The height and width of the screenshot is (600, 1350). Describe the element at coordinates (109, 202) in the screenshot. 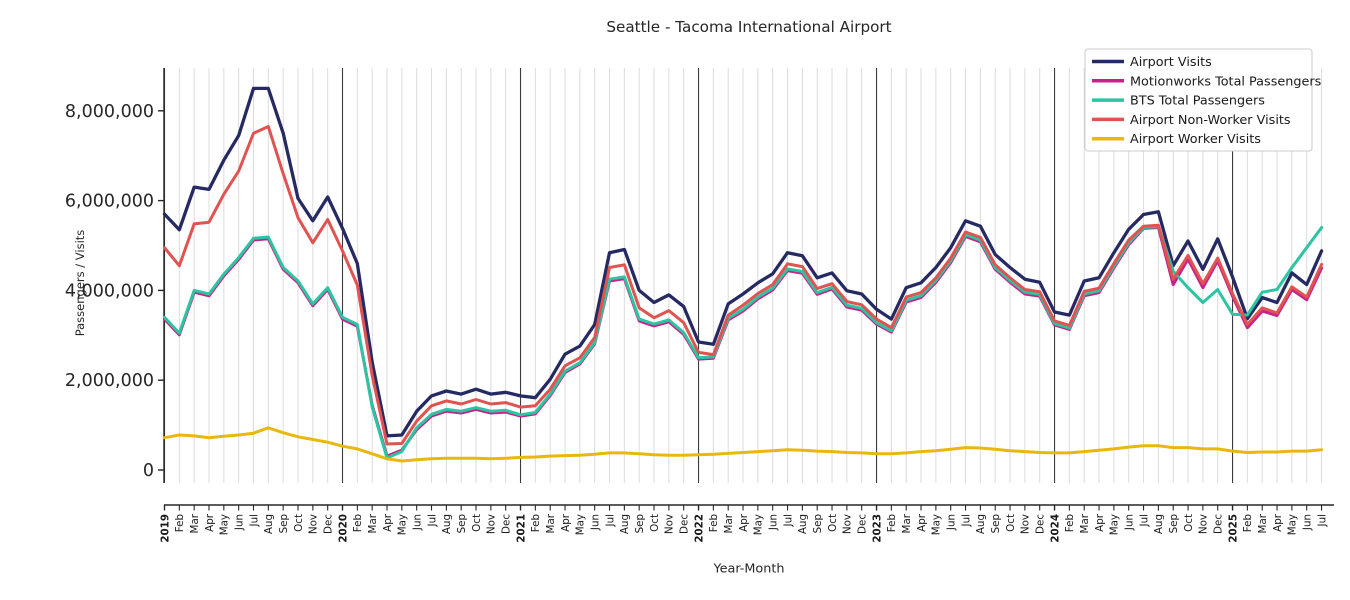

I see `y-tick-label: 6,000,000` at that location.